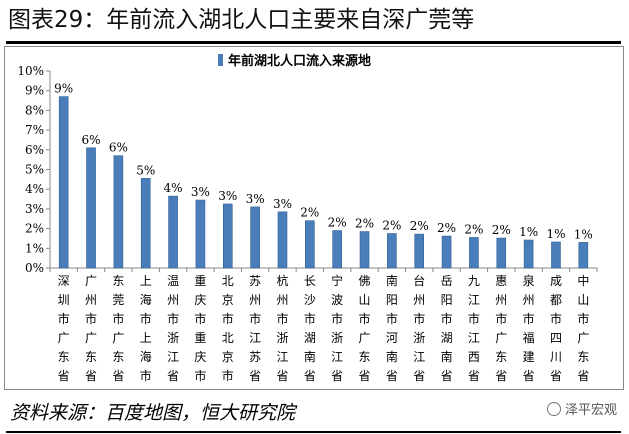 The width and height of the screenshot is (629, 434). I want to click on y-tick-label: 6%, so click(34, 150).